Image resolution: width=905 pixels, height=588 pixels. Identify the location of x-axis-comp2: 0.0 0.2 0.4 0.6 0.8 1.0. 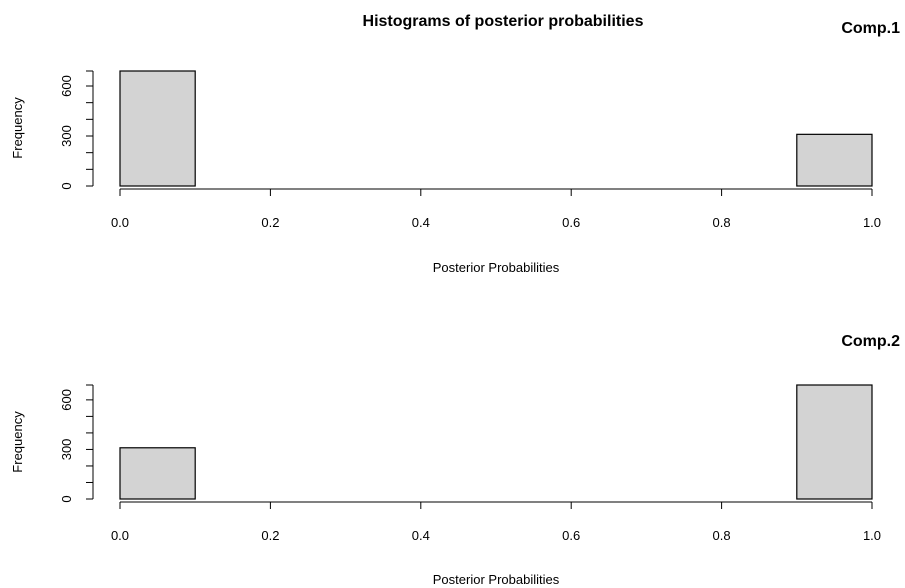
(496, 522).